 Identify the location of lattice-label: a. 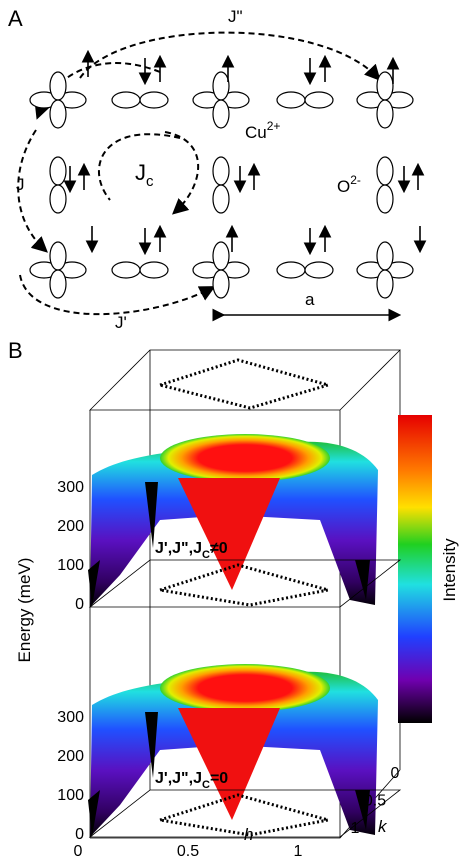
(310, 299).